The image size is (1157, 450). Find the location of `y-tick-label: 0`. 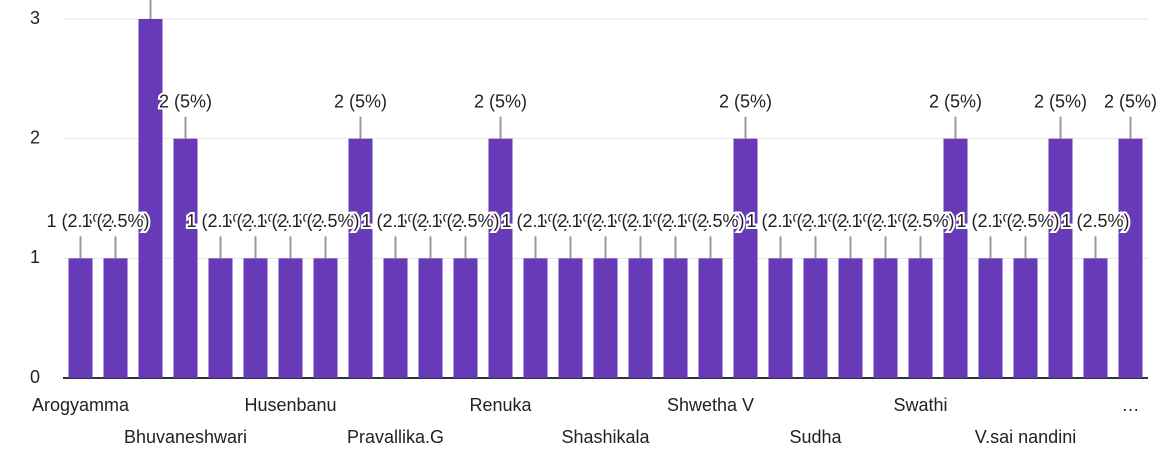

y-tick-label: 0 is located at coordinates (35, 377).